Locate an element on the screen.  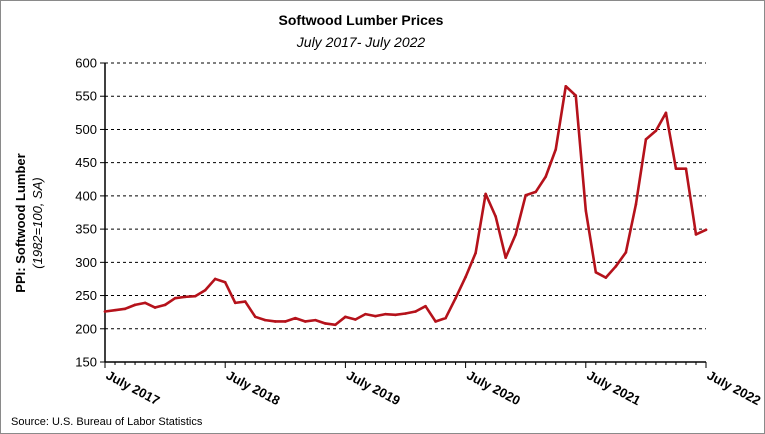
y-tick-label: 450 is located at coordinates (86, 162).